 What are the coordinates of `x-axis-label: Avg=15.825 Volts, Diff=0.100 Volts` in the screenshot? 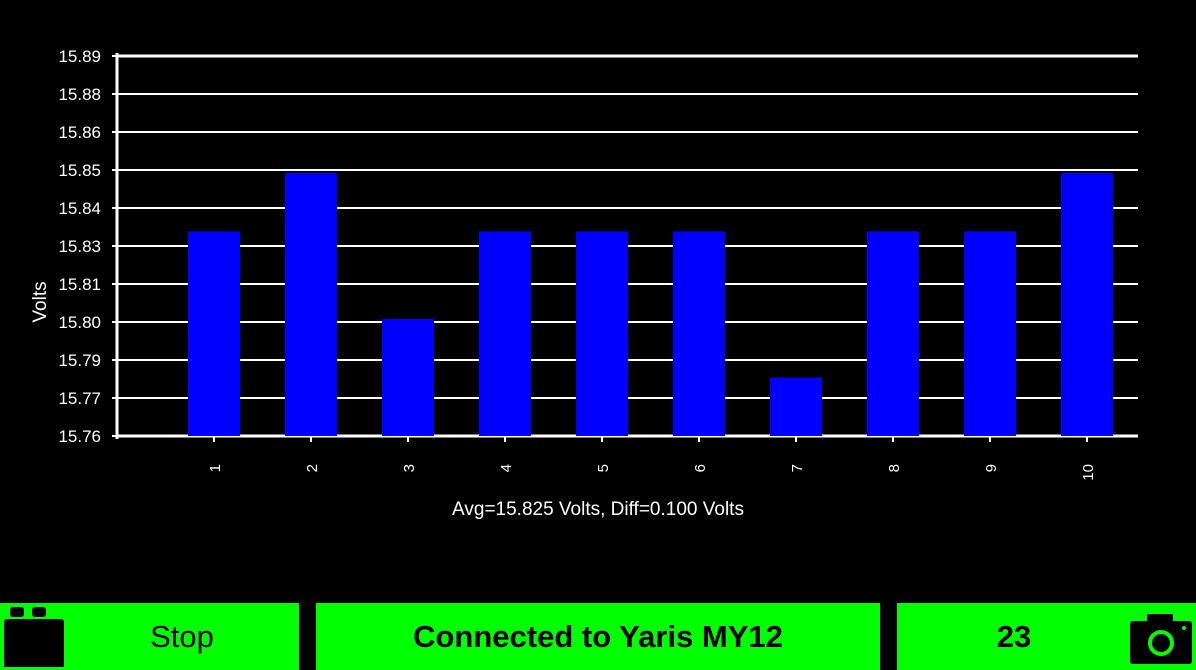 It's located at (598, 509).